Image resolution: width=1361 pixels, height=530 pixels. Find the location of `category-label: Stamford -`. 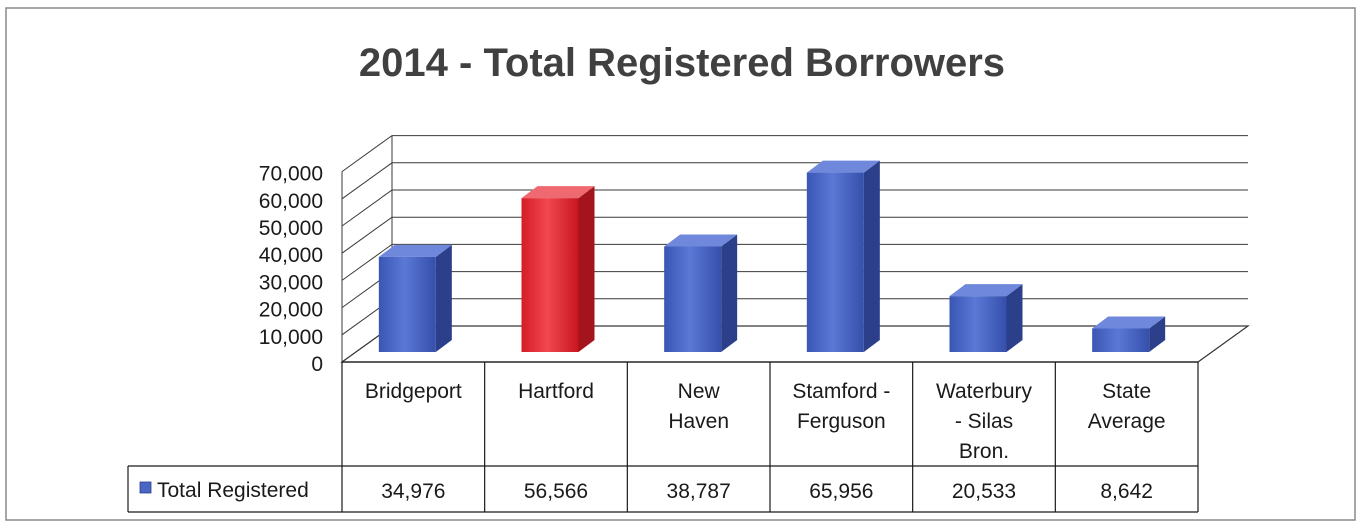

category-label: Stamford - is located at coordinates (841, 391).